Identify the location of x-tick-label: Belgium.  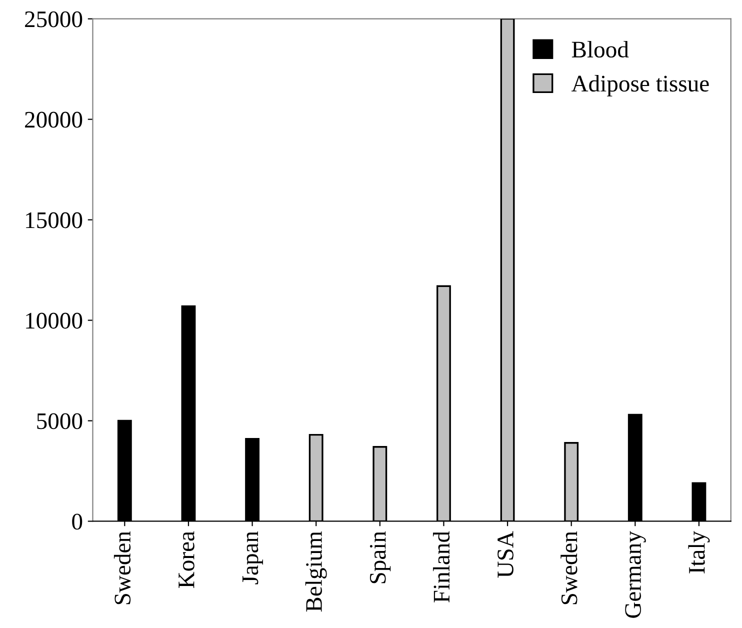
(316, 571).